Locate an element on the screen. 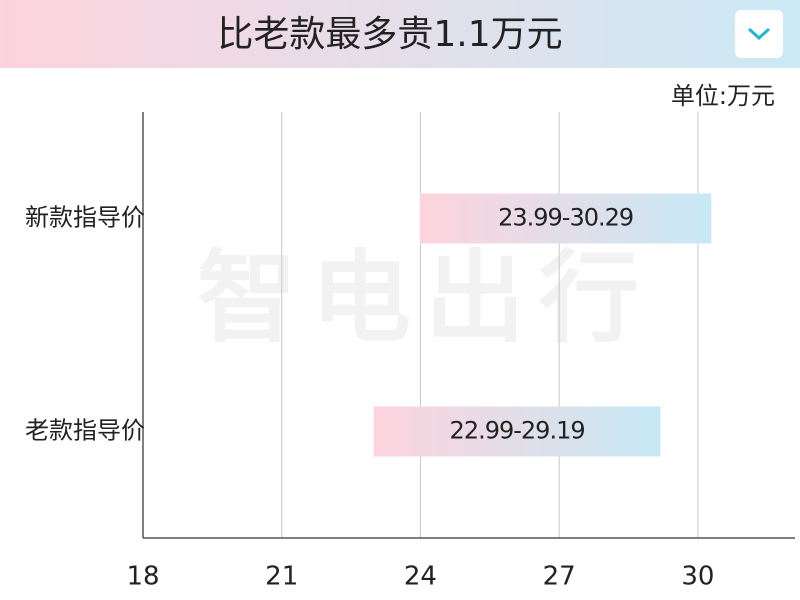 The width and height of the screenshot is (800, 600). value-label: 22.99-29.19 is located at coordinates (517, 431).